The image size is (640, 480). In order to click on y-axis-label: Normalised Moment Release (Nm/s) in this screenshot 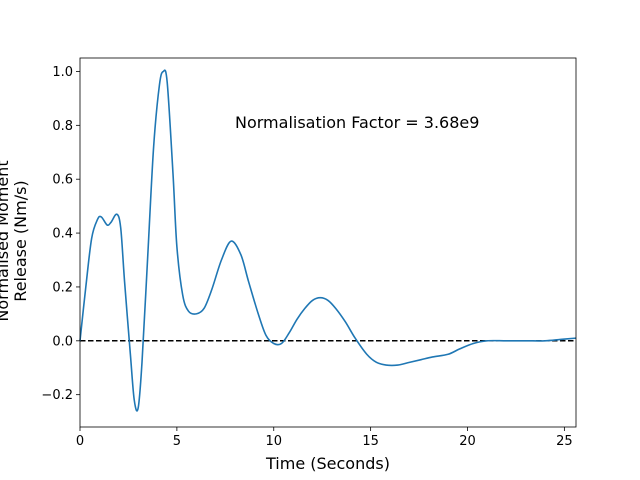, I will do `click(15, 240)`.